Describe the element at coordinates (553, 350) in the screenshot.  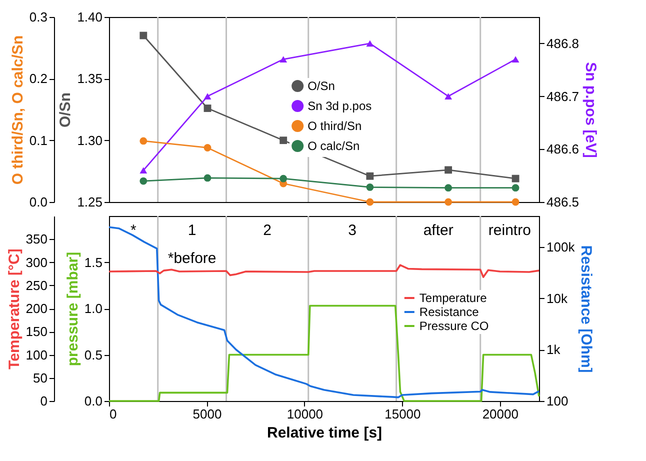
I see `y2-tick-label: 1k` at that location.